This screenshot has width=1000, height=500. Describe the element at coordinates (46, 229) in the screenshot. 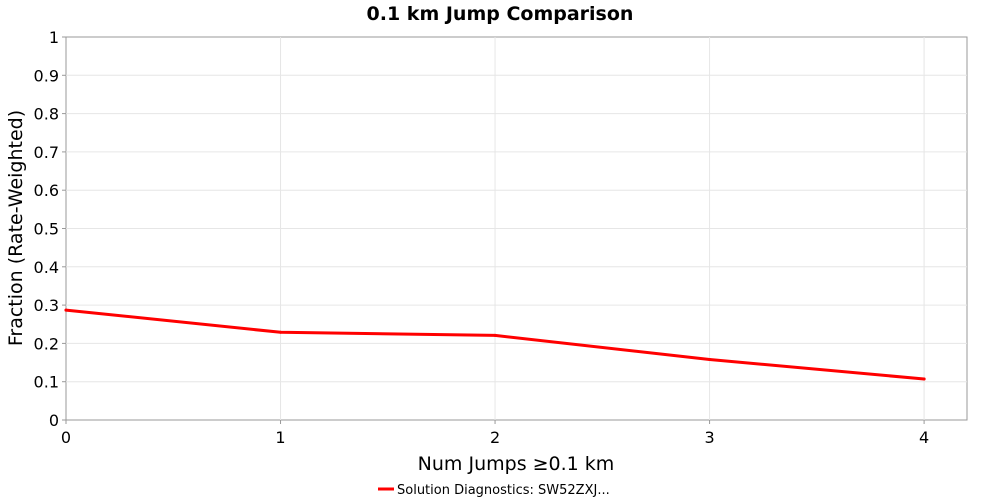

I see `y-tick-label: 0.5` at that location.